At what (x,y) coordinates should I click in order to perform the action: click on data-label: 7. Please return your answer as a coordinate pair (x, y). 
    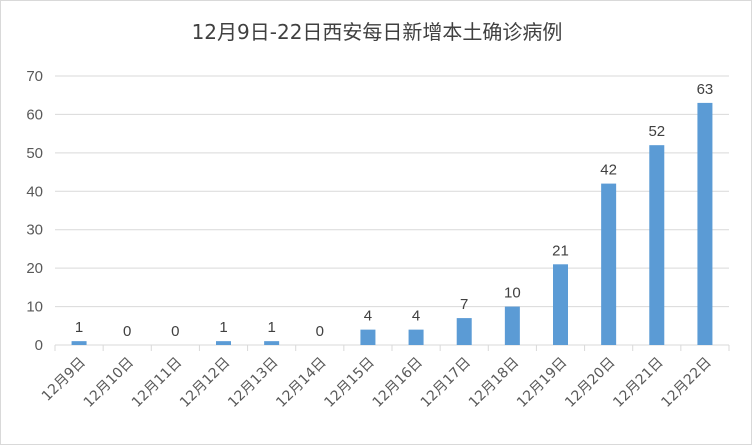
    Looking at the image, I should click on (464, 304).